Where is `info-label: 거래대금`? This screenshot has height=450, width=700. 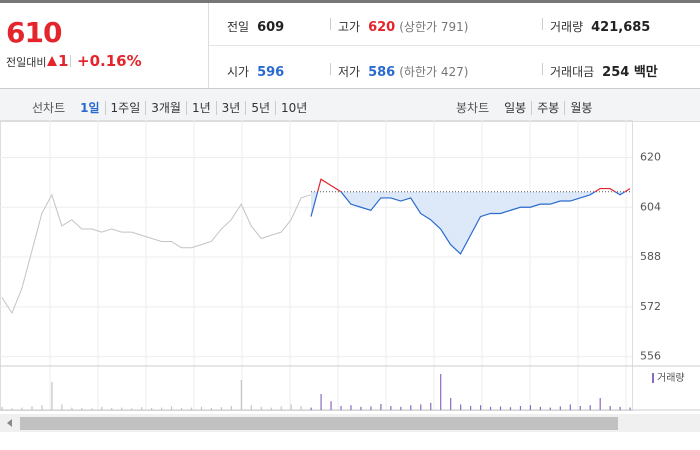 info-label: 거래대금 is located at coordinates (572, 72).